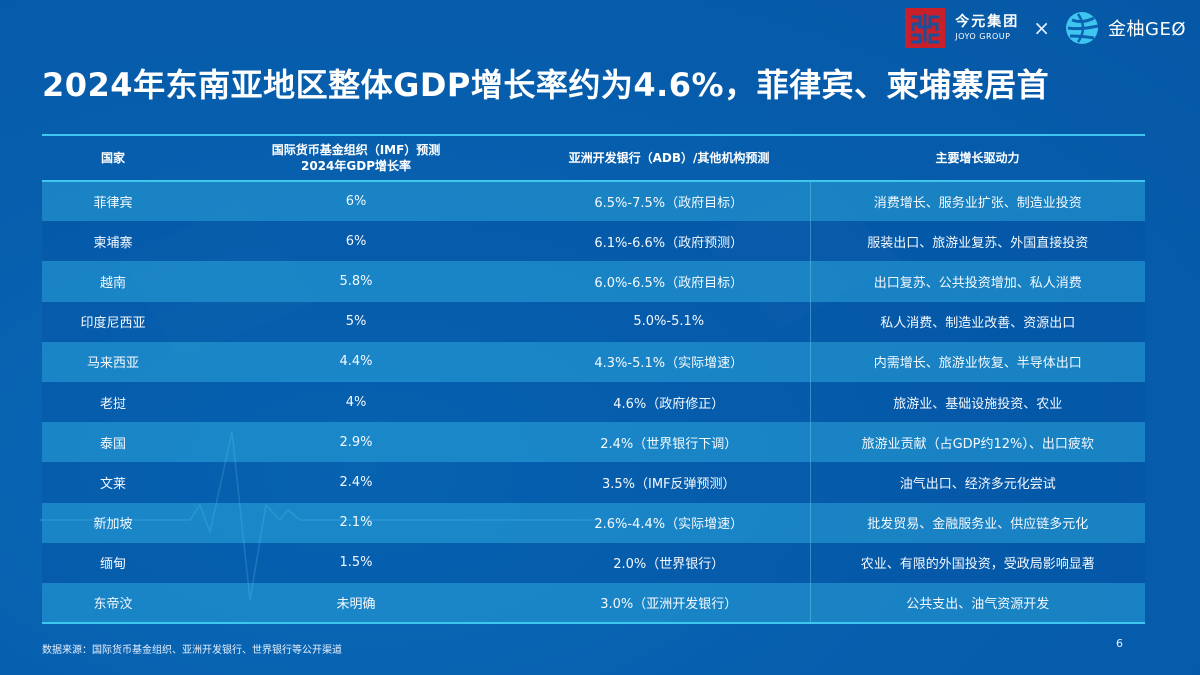 The image size is (1200, 675). I want to click on cell-imf: 4.4%, so click(356, 362).